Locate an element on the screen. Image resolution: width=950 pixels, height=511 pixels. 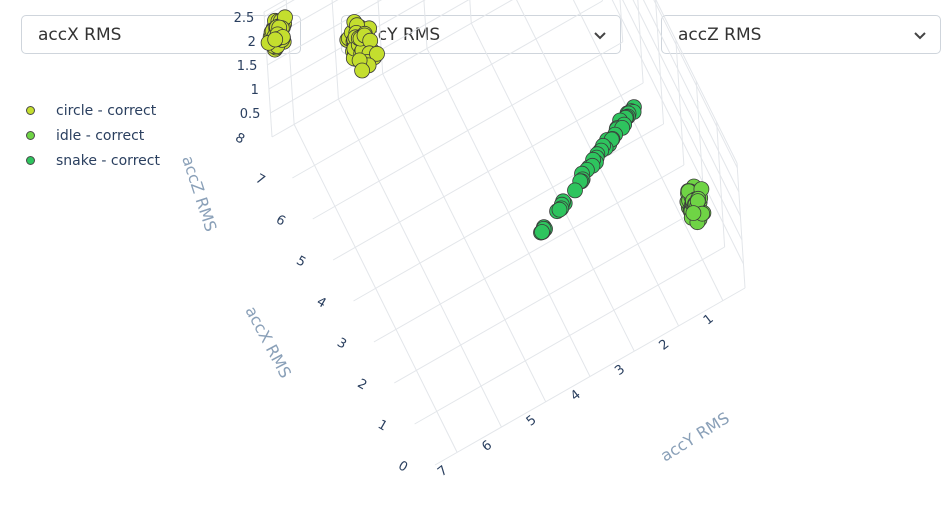
x-tick-label: 1 is located at coordinates (382, 425).